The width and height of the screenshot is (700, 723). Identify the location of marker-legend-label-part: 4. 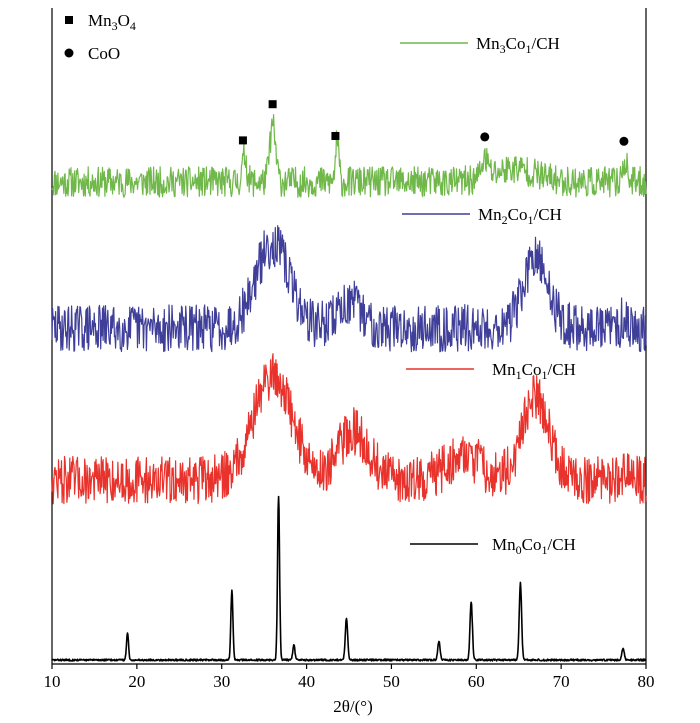
(133, 26).